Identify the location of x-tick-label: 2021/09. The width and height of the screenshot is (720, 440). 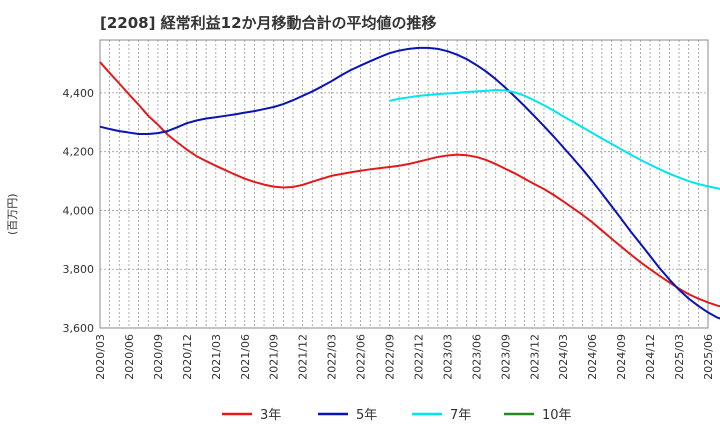
(274, 357).